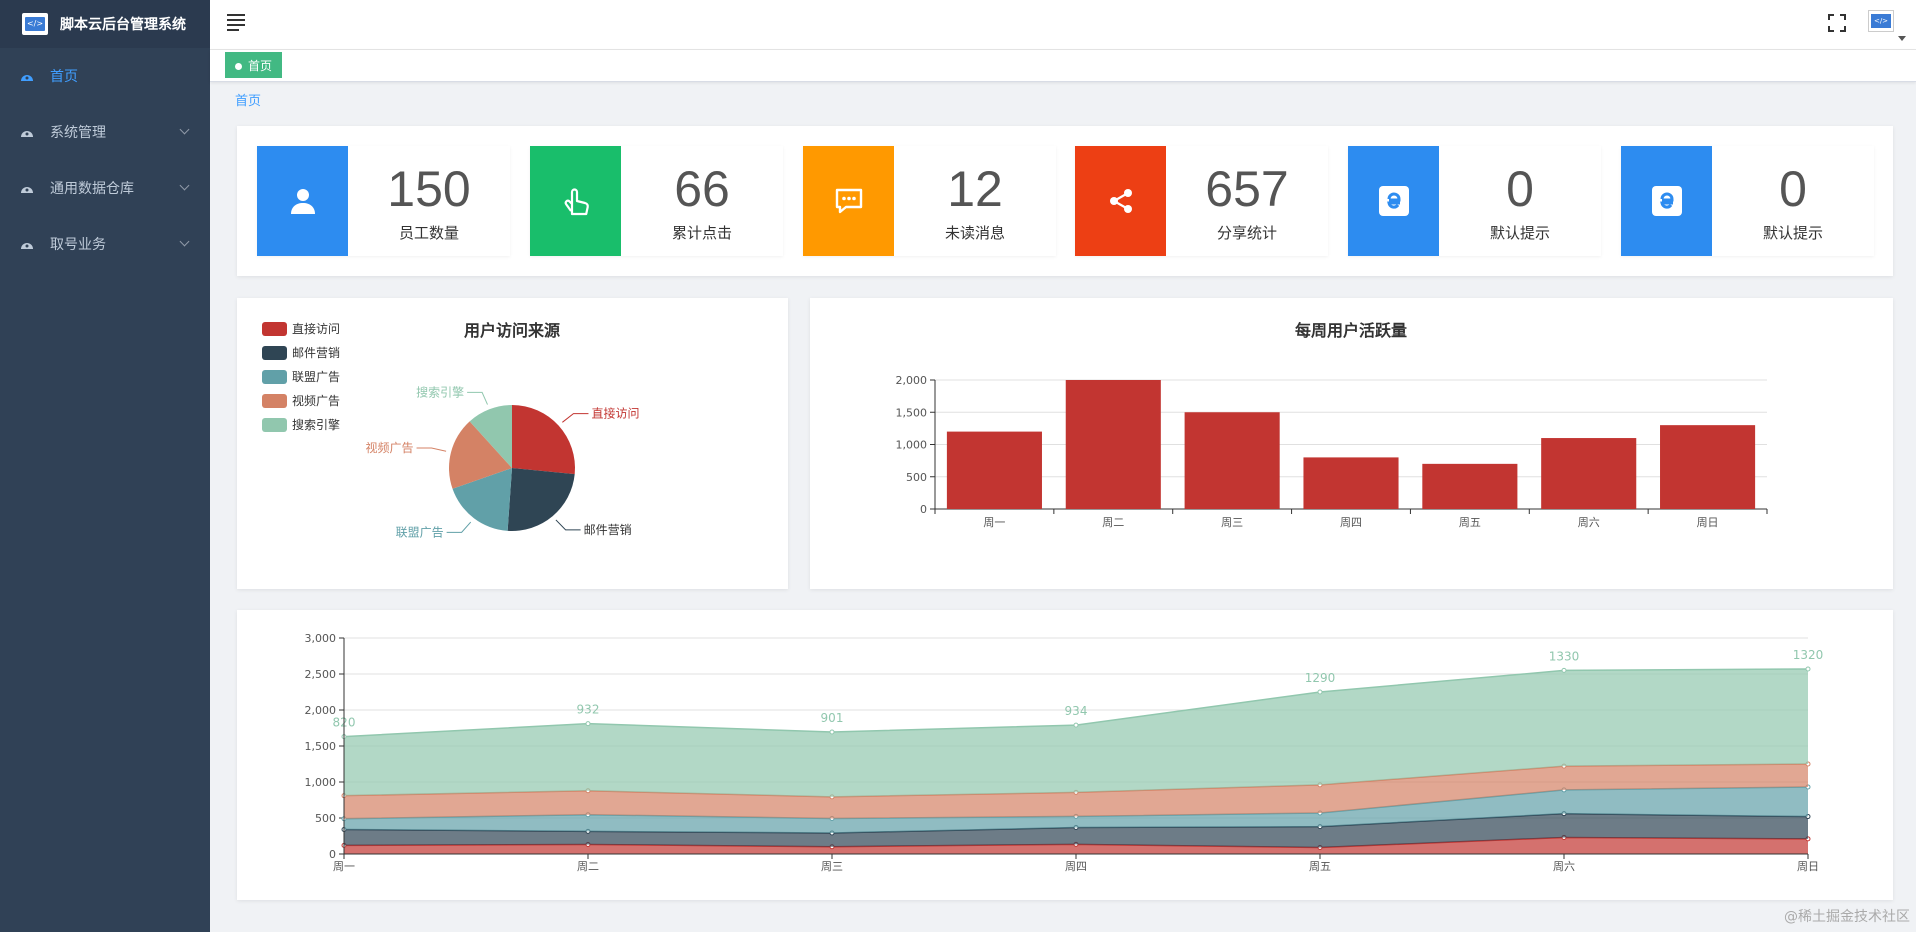 The image size is (1916, 932). What do you see at coordinates (105, 76) in the screenshot?
I see `sidebar-item-0: 首页` at bounding box center [105, 76].